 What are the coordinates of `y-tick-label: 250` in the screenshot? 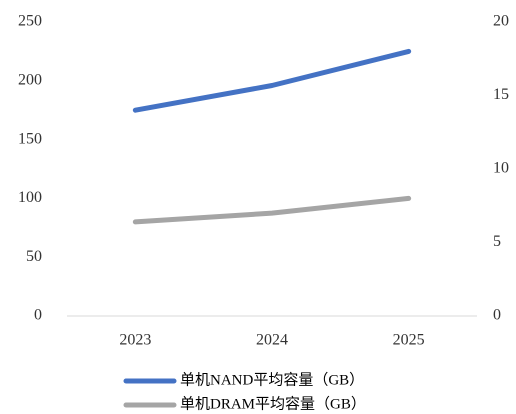 It's located at (30, 21).